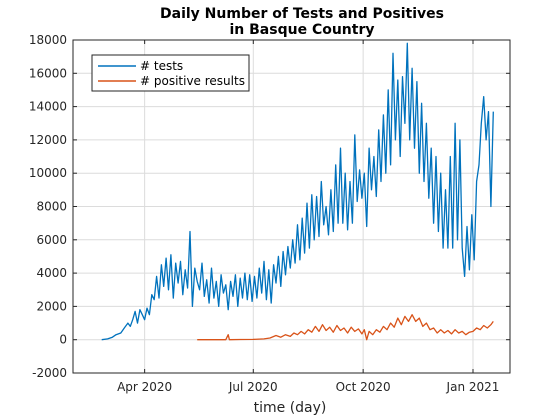  Describe the element at coordinates (192, 81) in the screenshot. I see `legend-label-positives: # positive results` at that location.